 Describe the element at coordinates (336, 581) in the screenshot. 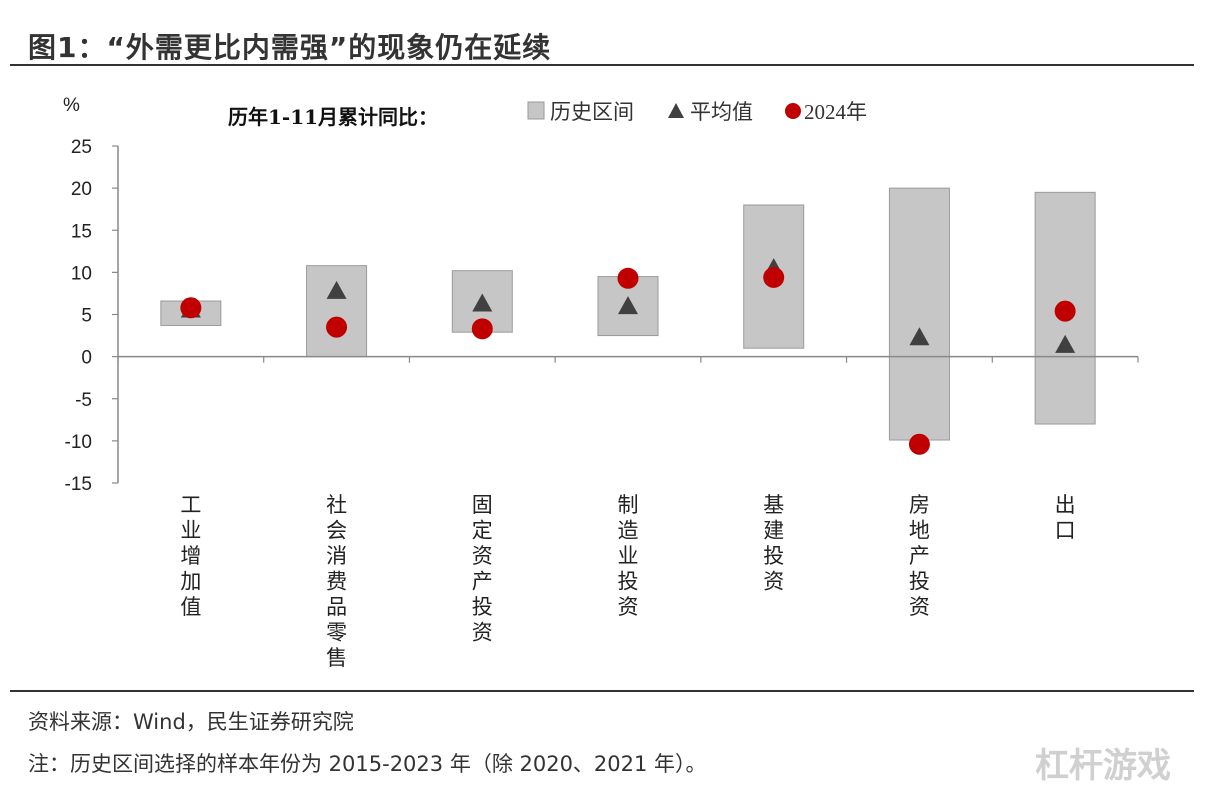

I see `category-label: 社会消费品零售` at that location.